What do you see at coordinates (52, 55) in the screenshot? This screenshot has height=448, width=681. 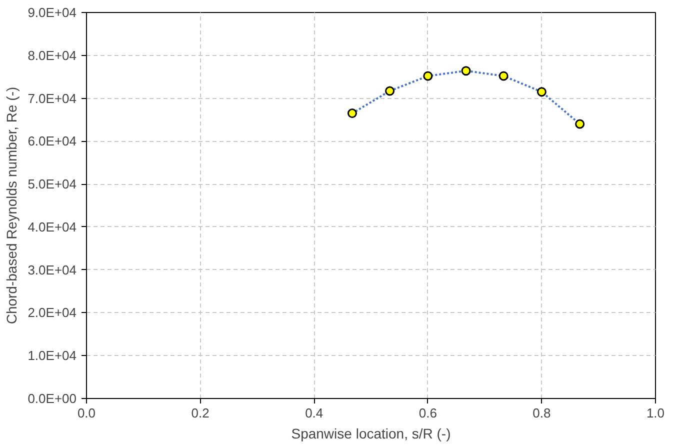 I see `y-tick-label: 8.0E+04` at bounding box center [52, 55].